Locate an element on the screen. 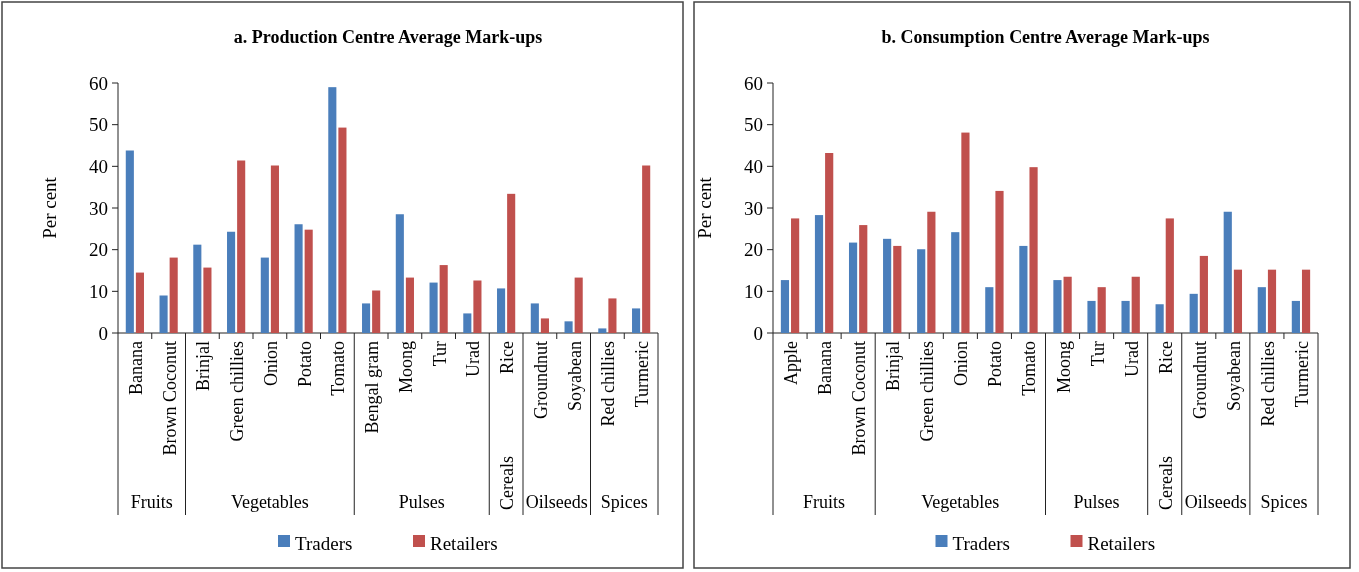 The width and height of the screenshot is (1359, 572). text: Vegetables is located at coordinates (269, 502).